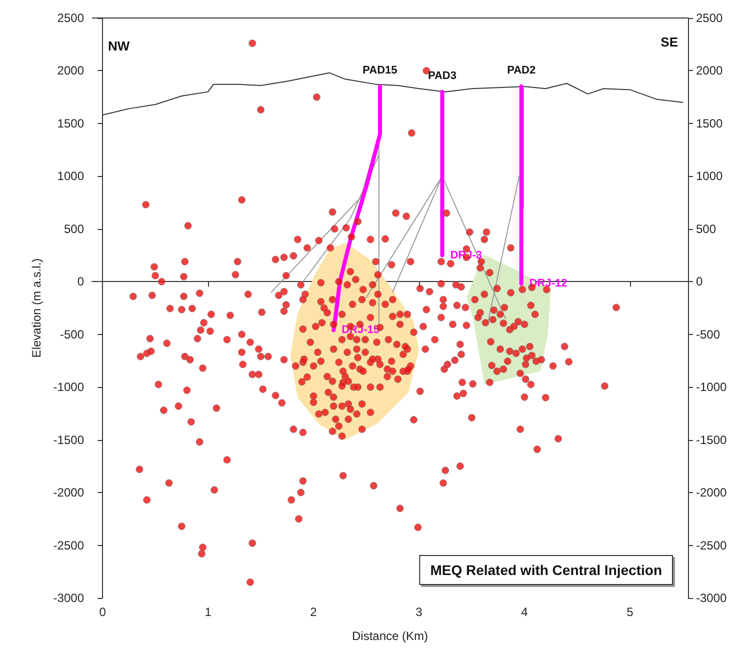  I want to click on y2-tick-label: -1500, so click(712, 439).